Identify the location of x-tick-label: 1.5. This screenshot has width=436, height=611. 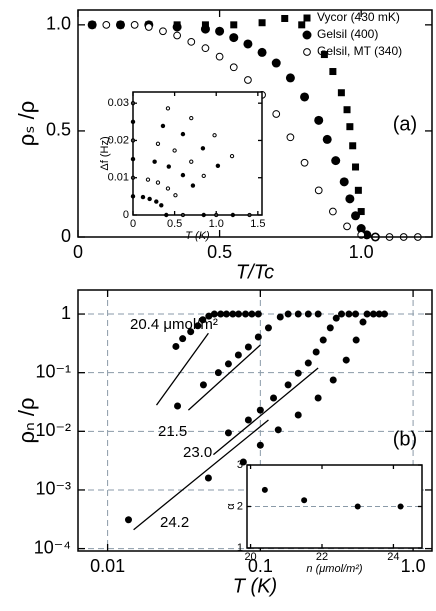
(257, 224).